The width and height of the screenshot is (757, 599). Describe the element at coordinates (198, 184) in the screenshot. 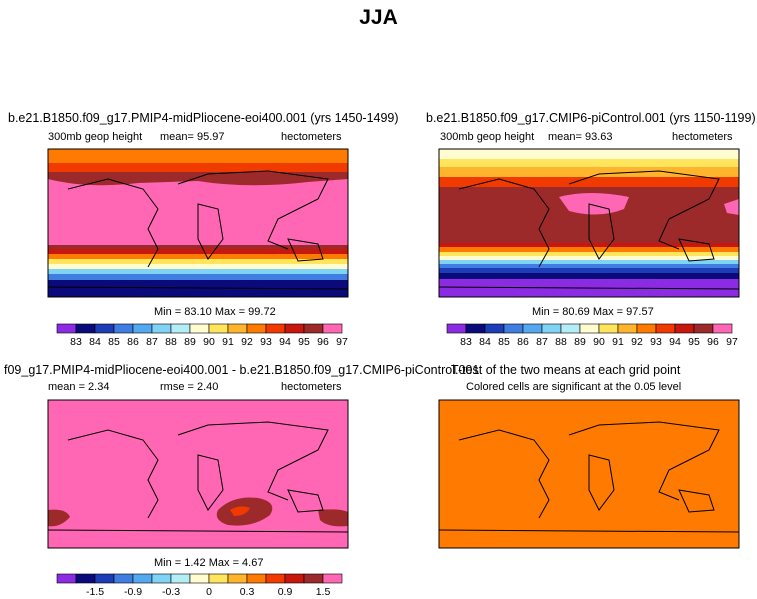

I see `p1-pink-lobe` at that location.